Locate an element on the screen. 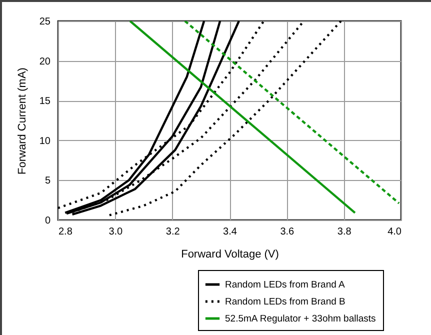 The width and height of the screenshot is (431, 335). y-tick-label: 0 is located at coordinates (47, 221).